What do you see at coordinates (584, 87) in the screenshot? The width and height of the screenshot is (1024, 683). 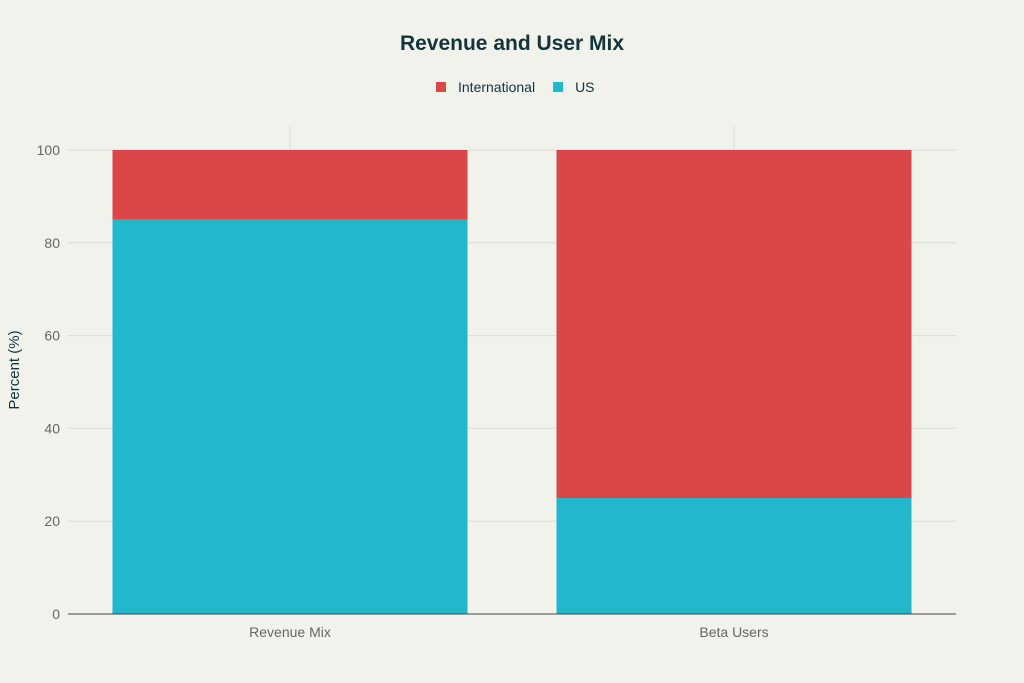 I see `legend-label-us: US` at bounding box center [584, 87].